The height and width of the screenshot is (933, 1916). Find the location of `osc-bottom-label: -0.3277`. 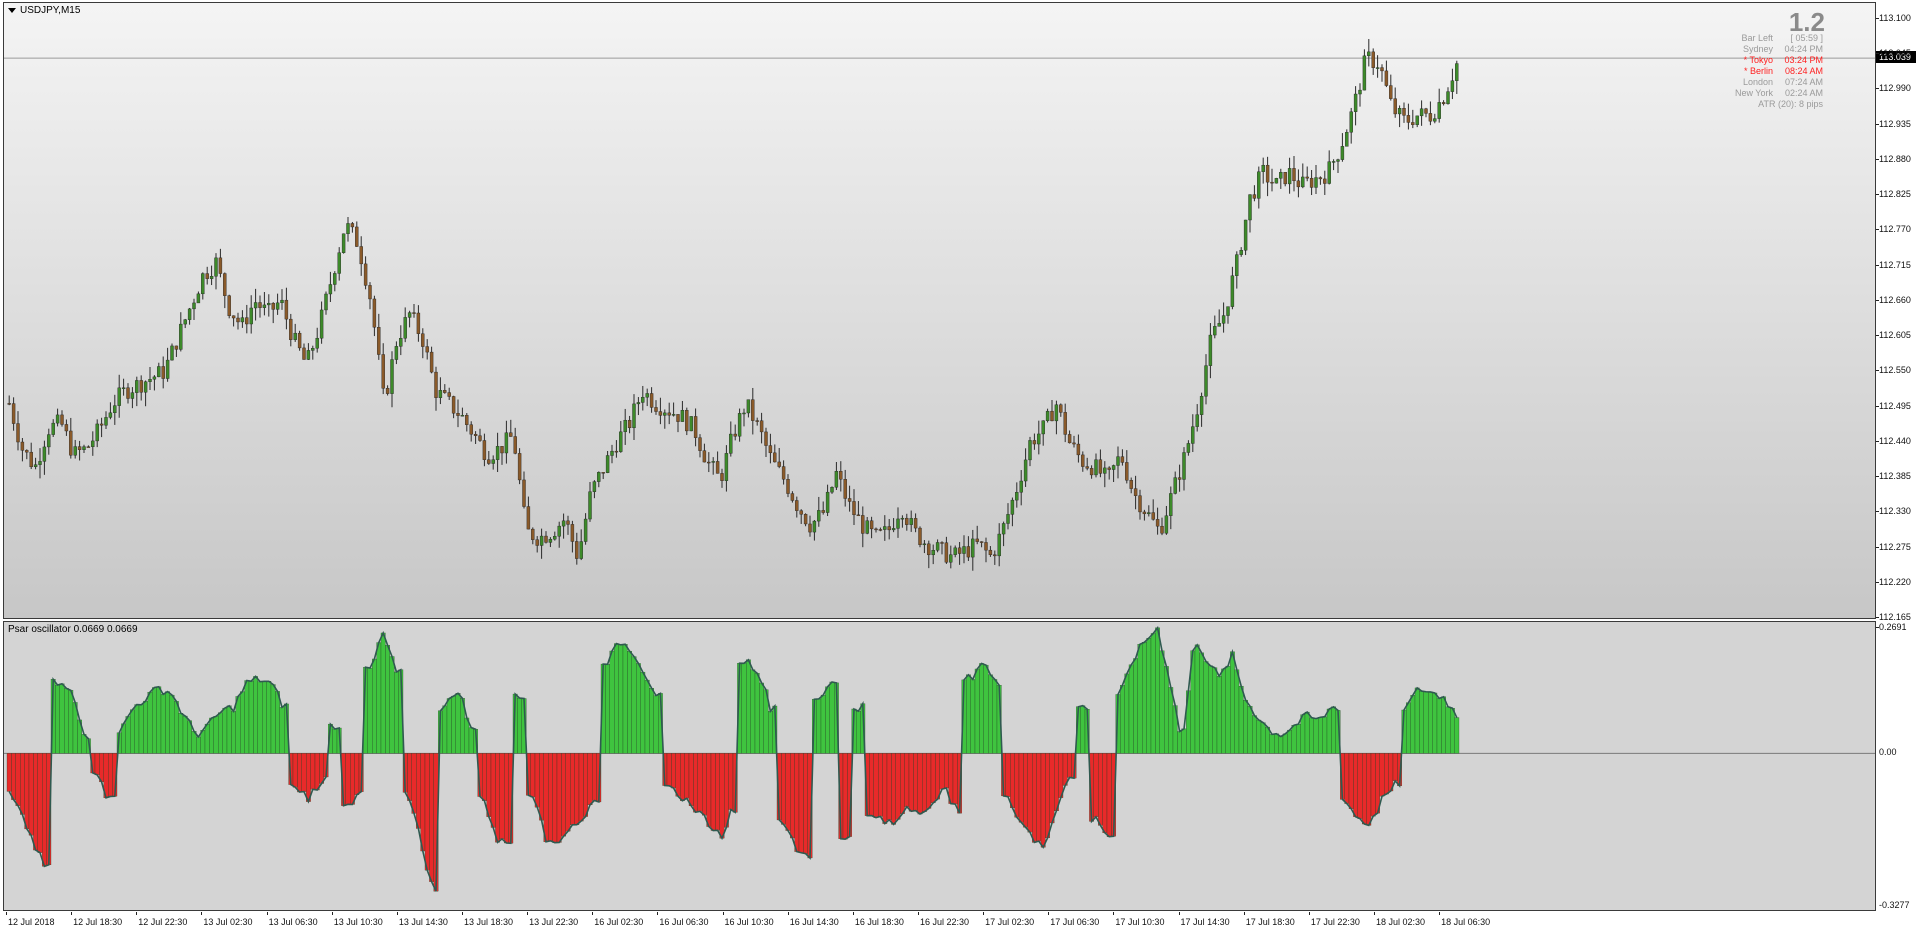

osc-bottom-label: -0.3277 is located at coordinates (1894, 905).